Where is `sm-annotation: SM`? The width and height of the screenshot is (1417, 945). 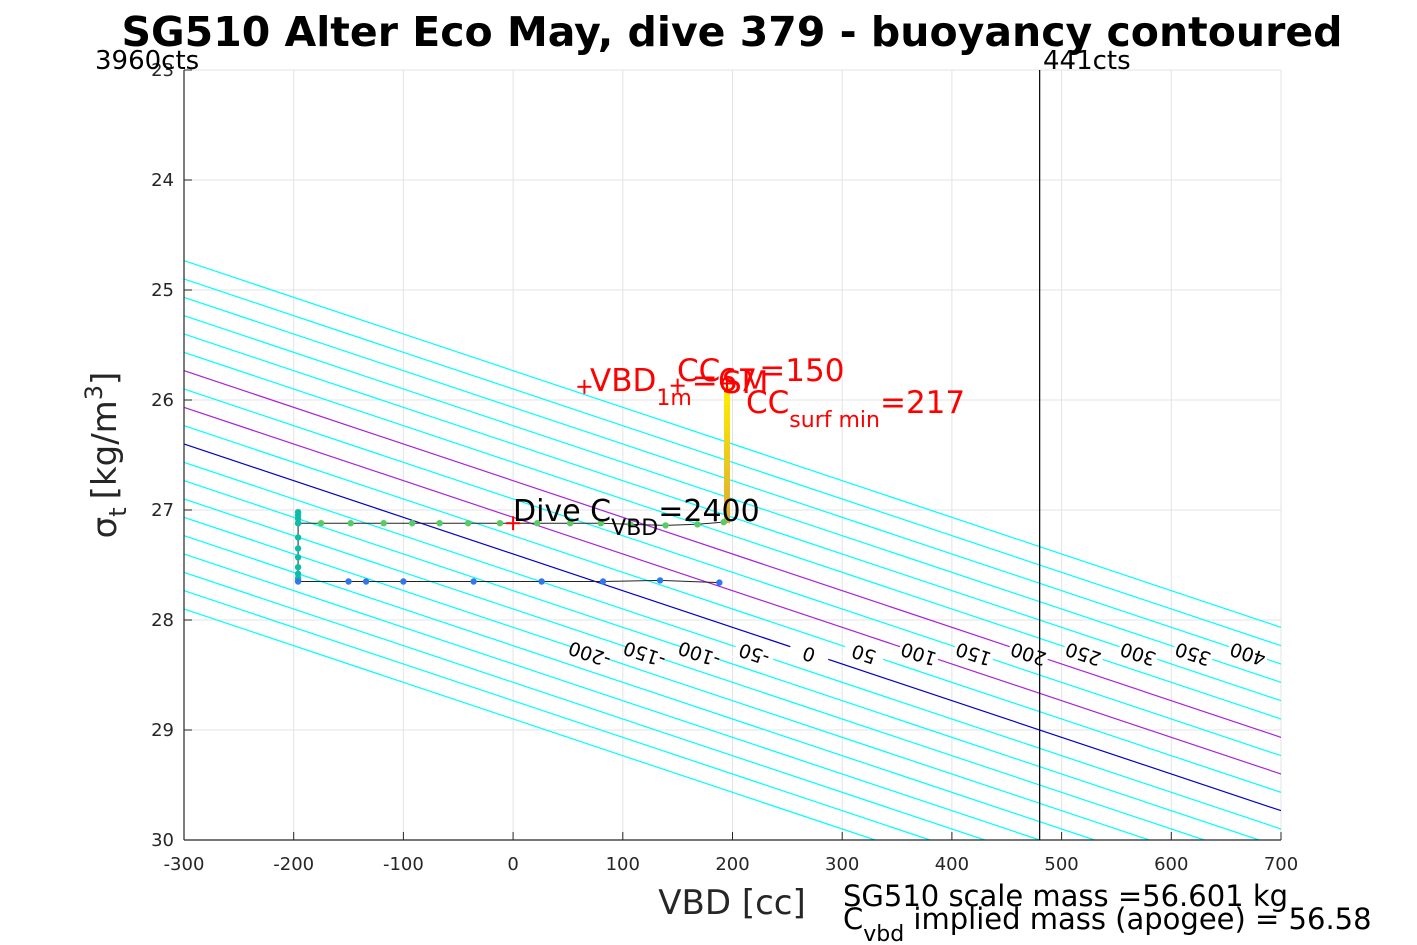
sm-annotation: SM is located at coordinates (745, 383).